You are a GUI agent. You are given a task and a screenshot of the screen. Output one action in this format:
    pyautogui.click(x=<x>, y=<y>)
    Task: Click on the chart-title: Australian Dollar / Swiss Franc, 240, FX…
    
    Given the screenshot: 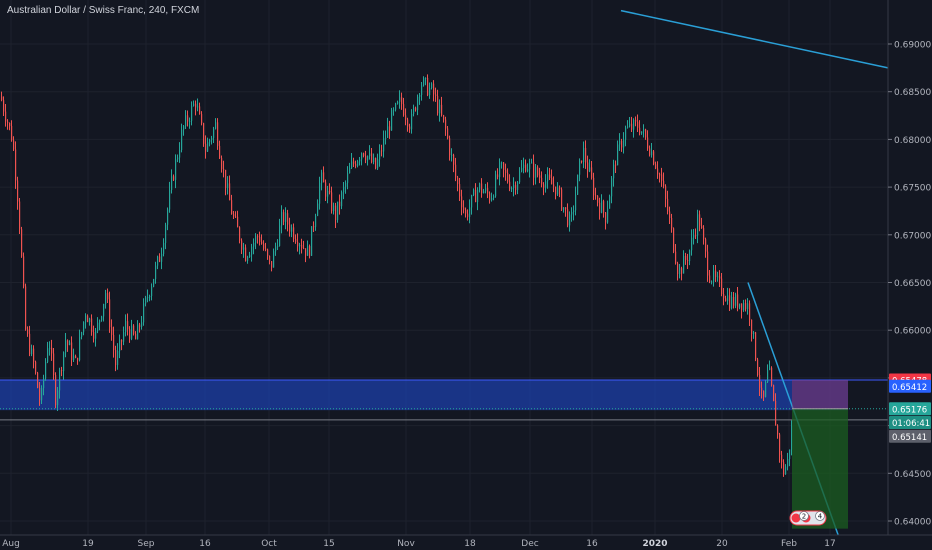 What is the action you would take?
    pyautogui.click(x=103, y=10)
    